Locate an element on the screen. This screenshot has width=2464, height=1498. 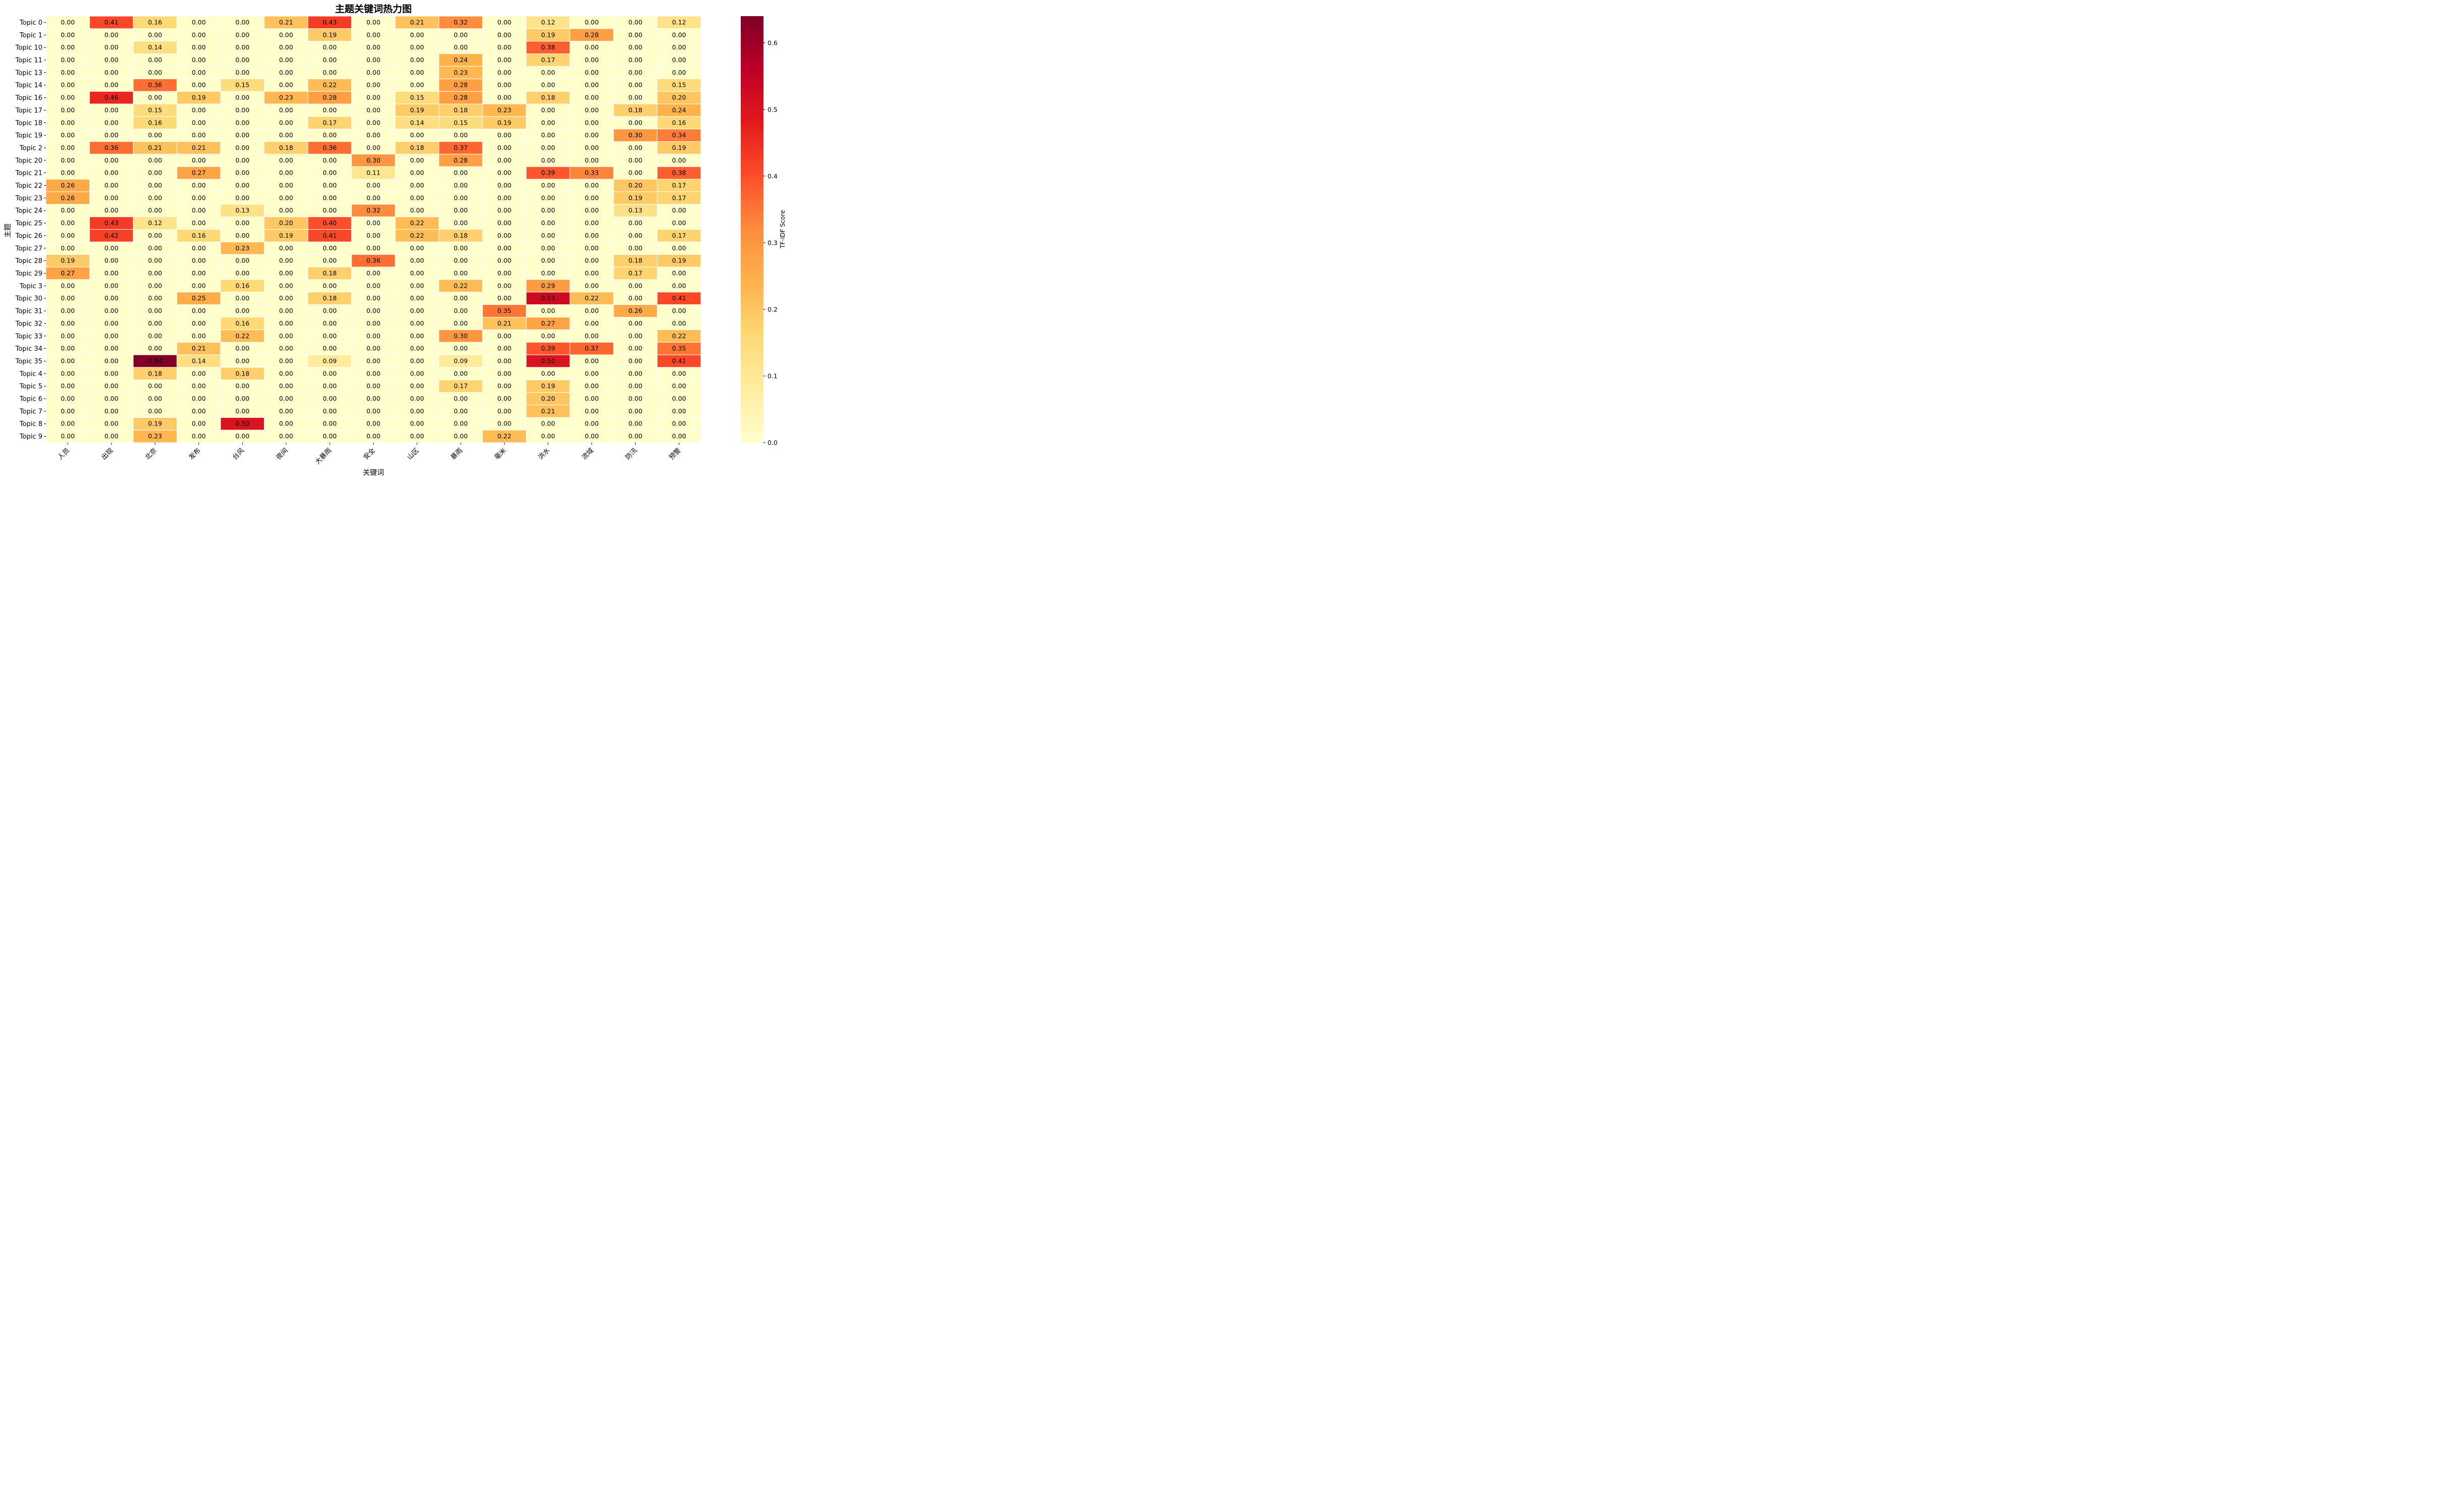
heatmap-cell-value: 0.21 is located at coordinates (548, 411).